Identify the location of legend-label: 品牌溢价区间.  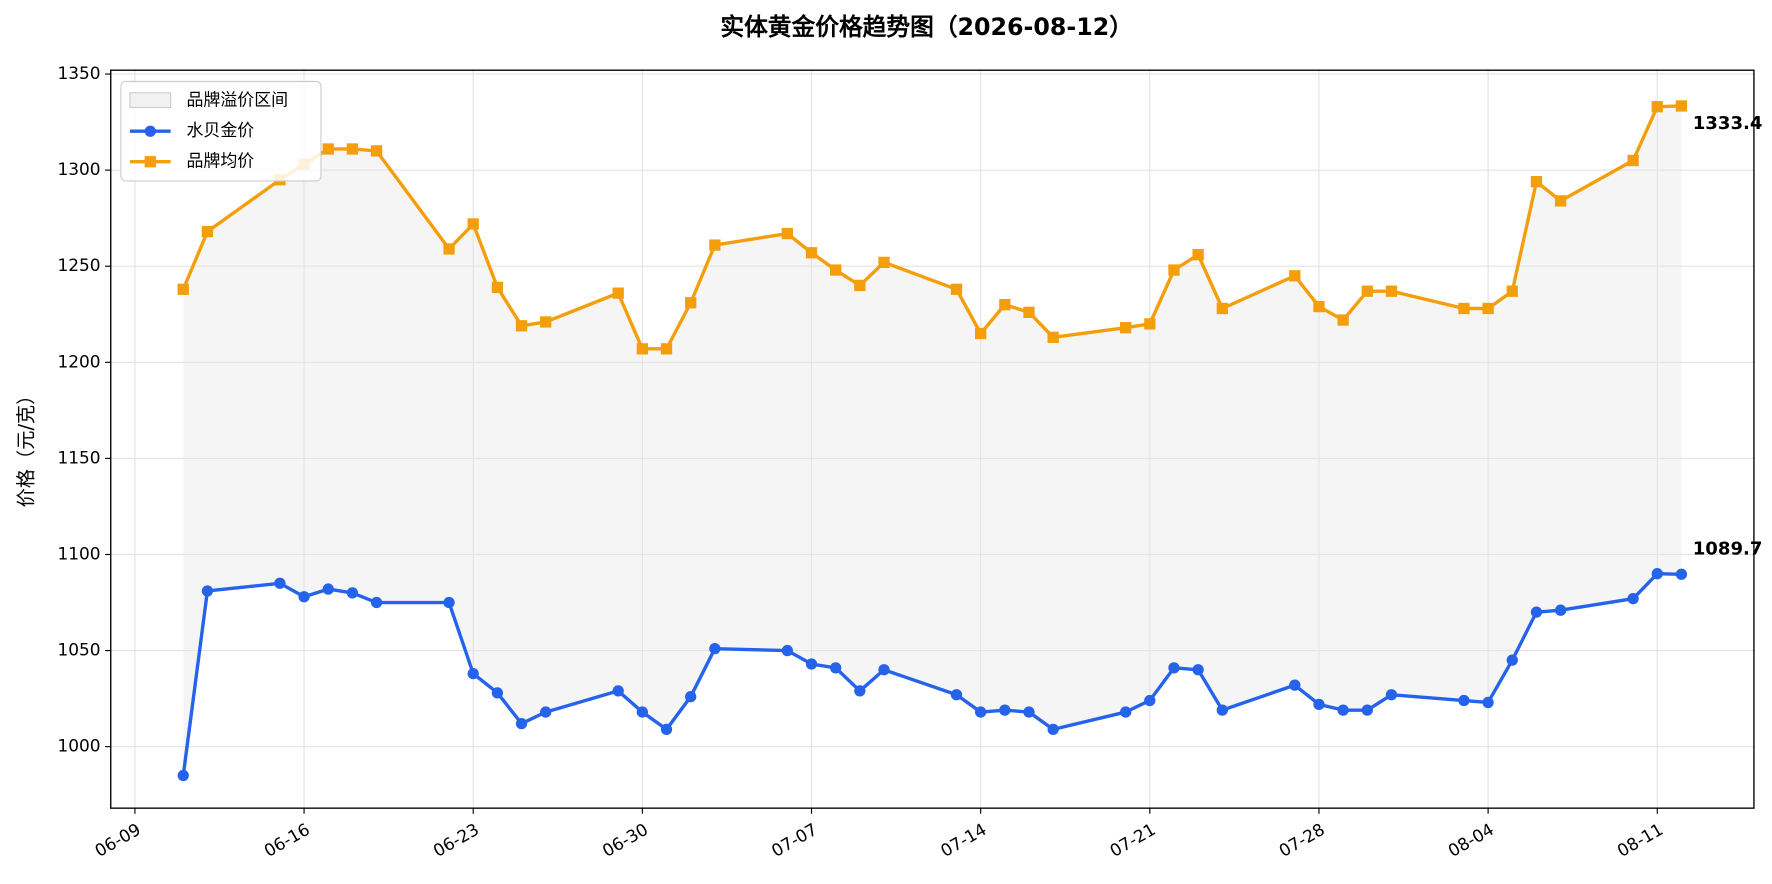
(237, 100).